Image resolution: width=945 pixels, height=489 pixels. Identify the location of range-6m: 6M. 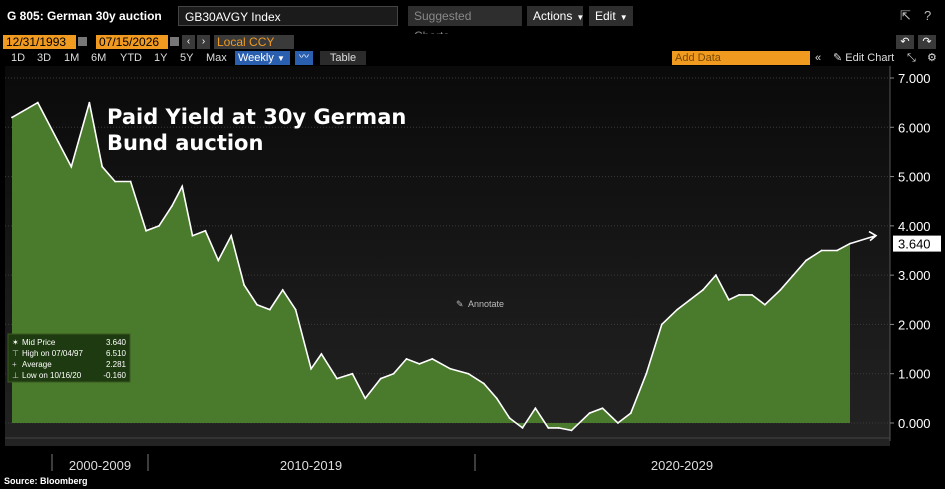
(99, 58).